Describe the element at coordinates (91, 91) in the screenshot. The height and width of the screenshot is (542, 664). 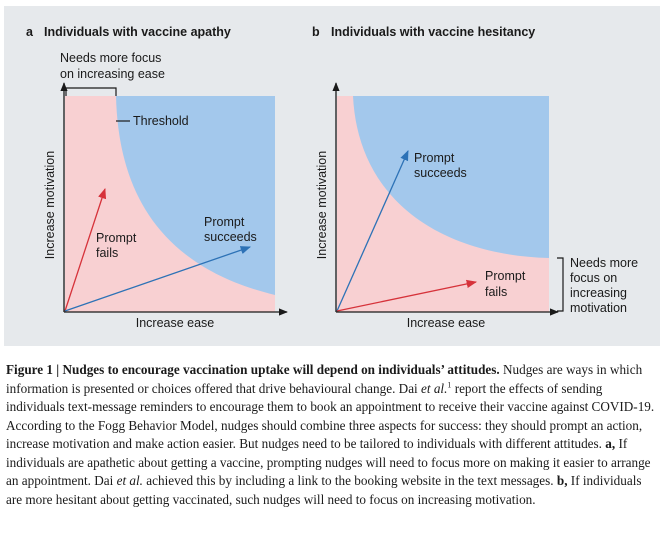
I see `panel-a-note-bracket` at that location.